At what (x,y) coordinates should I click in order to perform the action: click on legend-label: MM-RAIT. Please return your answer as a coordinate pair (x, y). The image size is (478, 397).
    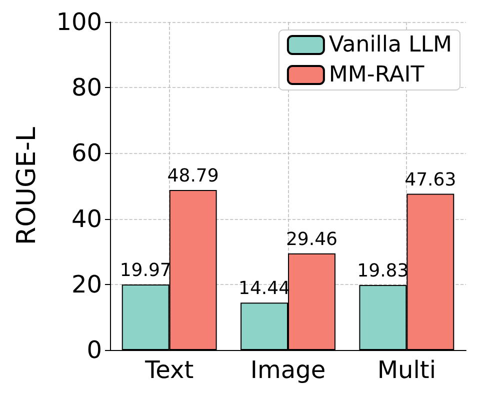
    Looking at the image, I should click on (376, 75).